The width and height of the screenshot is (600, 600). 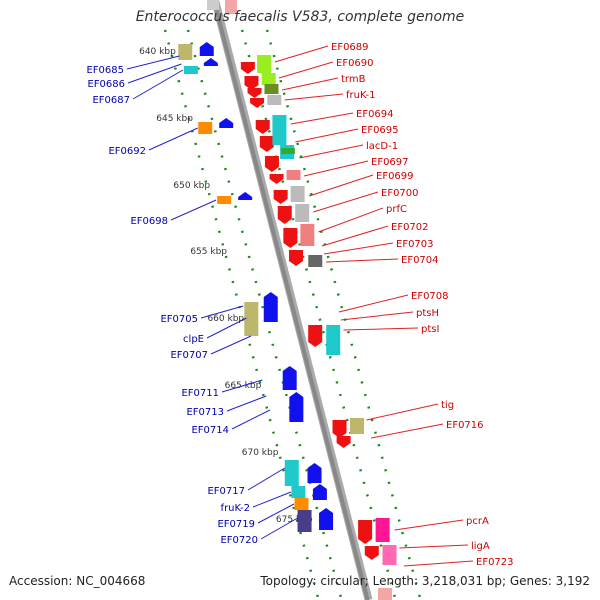 I want to click on reverse-gene-label: EF0692, so click(x=127, y=151).